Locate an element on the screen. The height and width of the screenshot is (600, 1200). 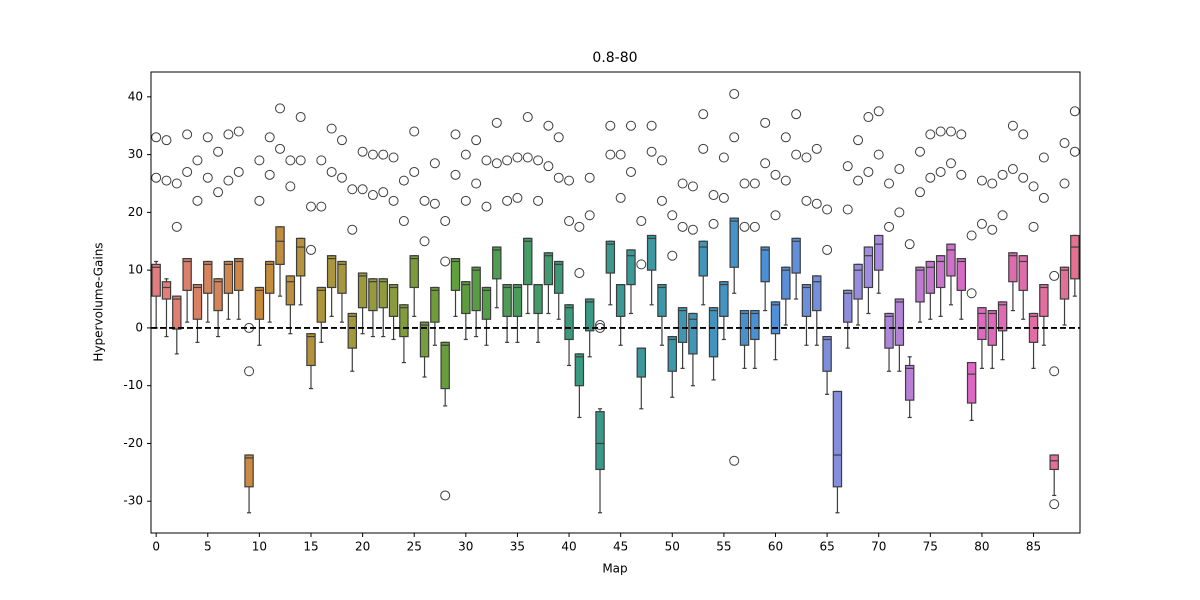
y-tick-label: 30 is located at coordinates (135, 154).